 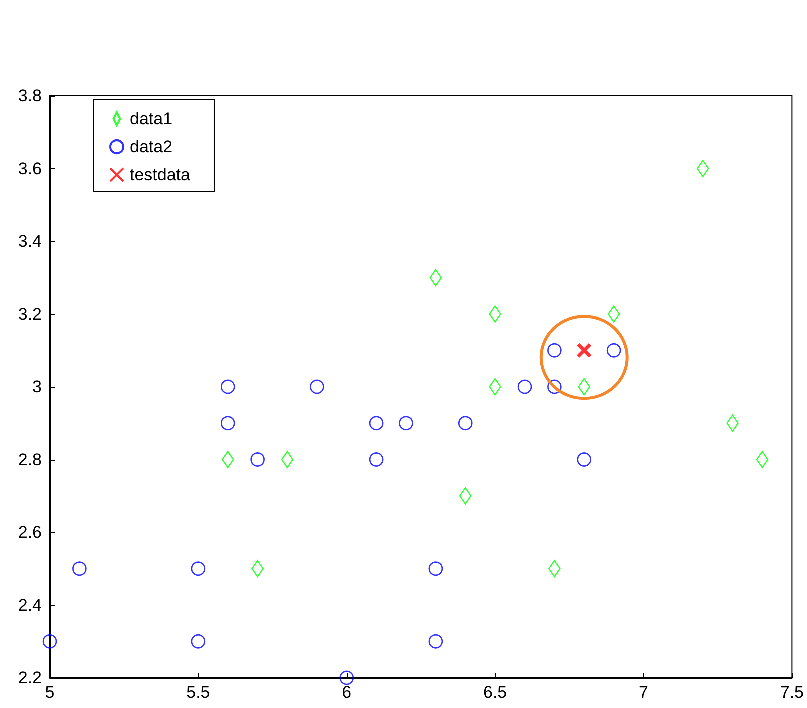 What do you see at coordinates (30, 168) in the screenshot?
I see `y-tick-label: 3.6` at bounding box center [30, 168].